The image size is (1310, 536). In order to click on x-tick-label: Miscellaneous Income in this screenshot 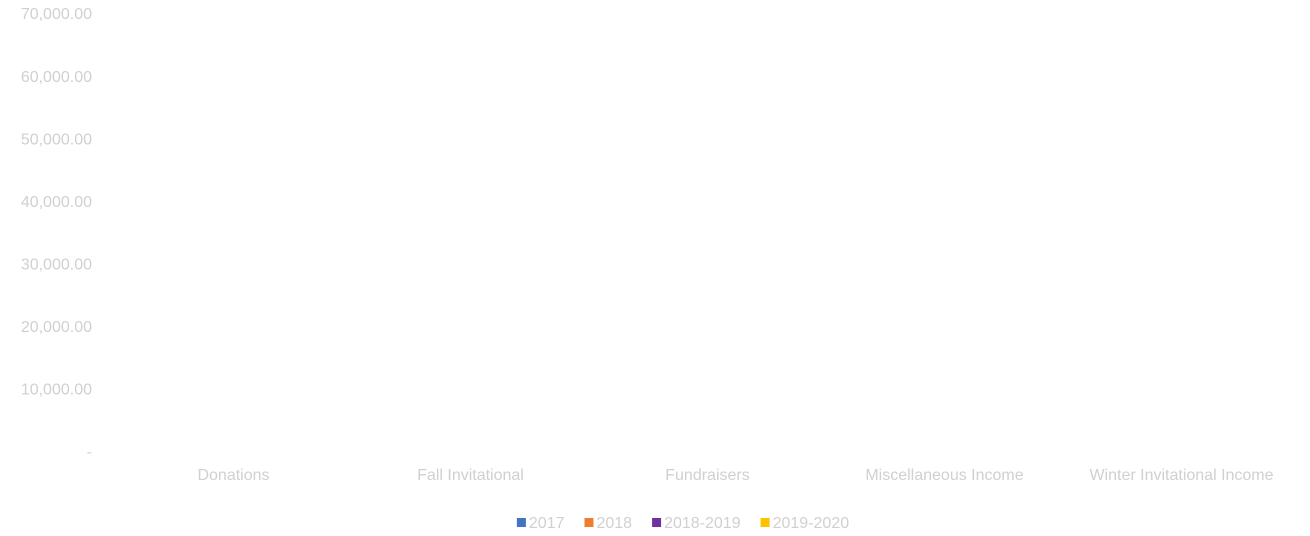, I will do `click(944, 475)`.